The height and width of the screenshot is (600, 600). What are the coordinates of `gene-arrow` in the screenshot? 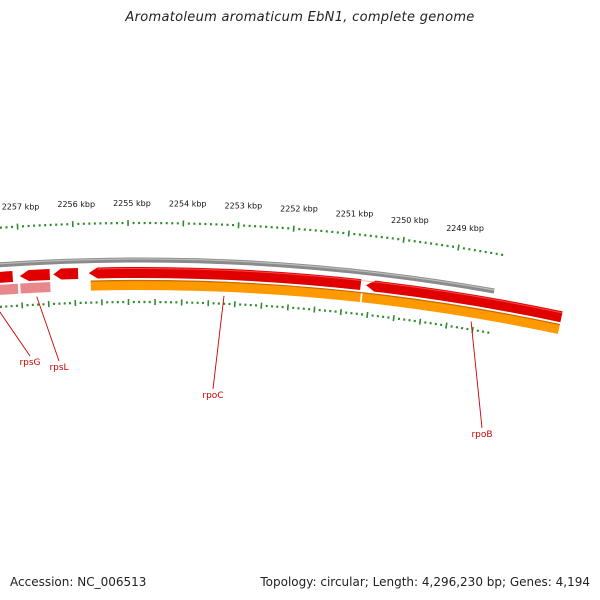 It's located at (35, 275).